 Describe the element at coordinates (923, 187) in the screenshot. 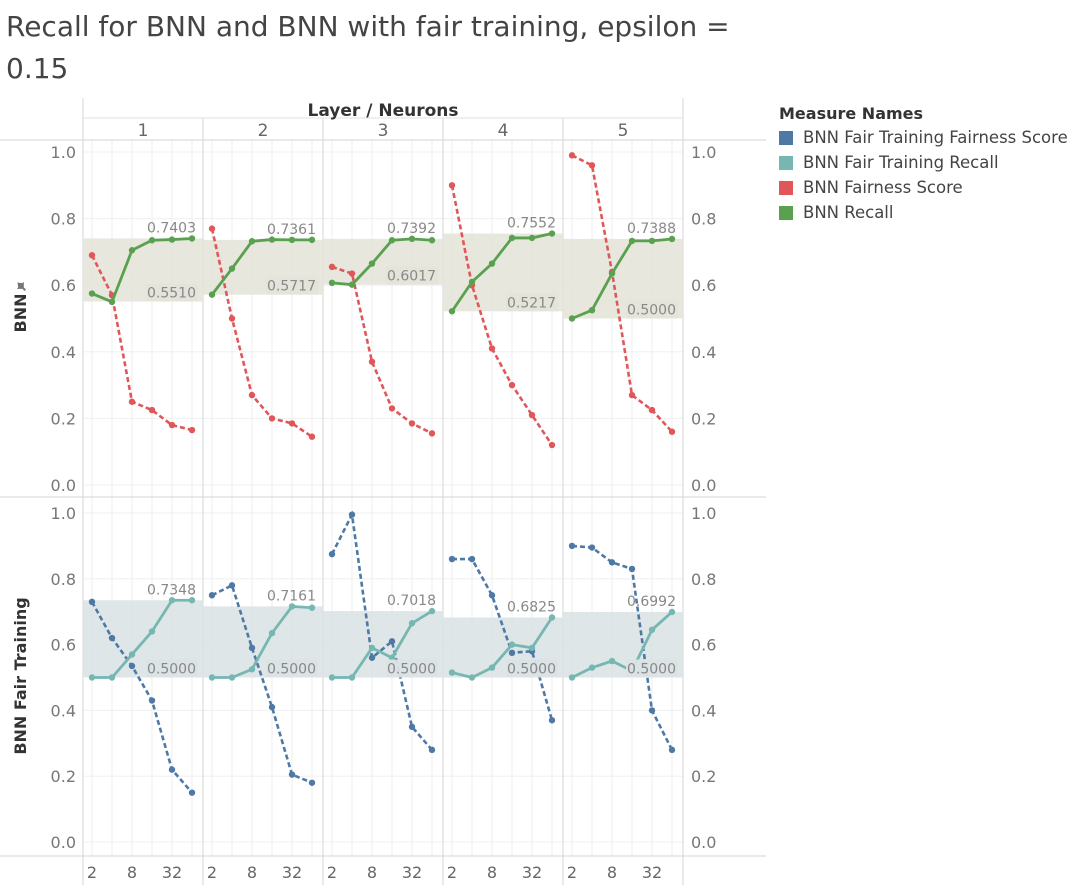

I see `legend-item-2: BNN Fairness Score` at that location.